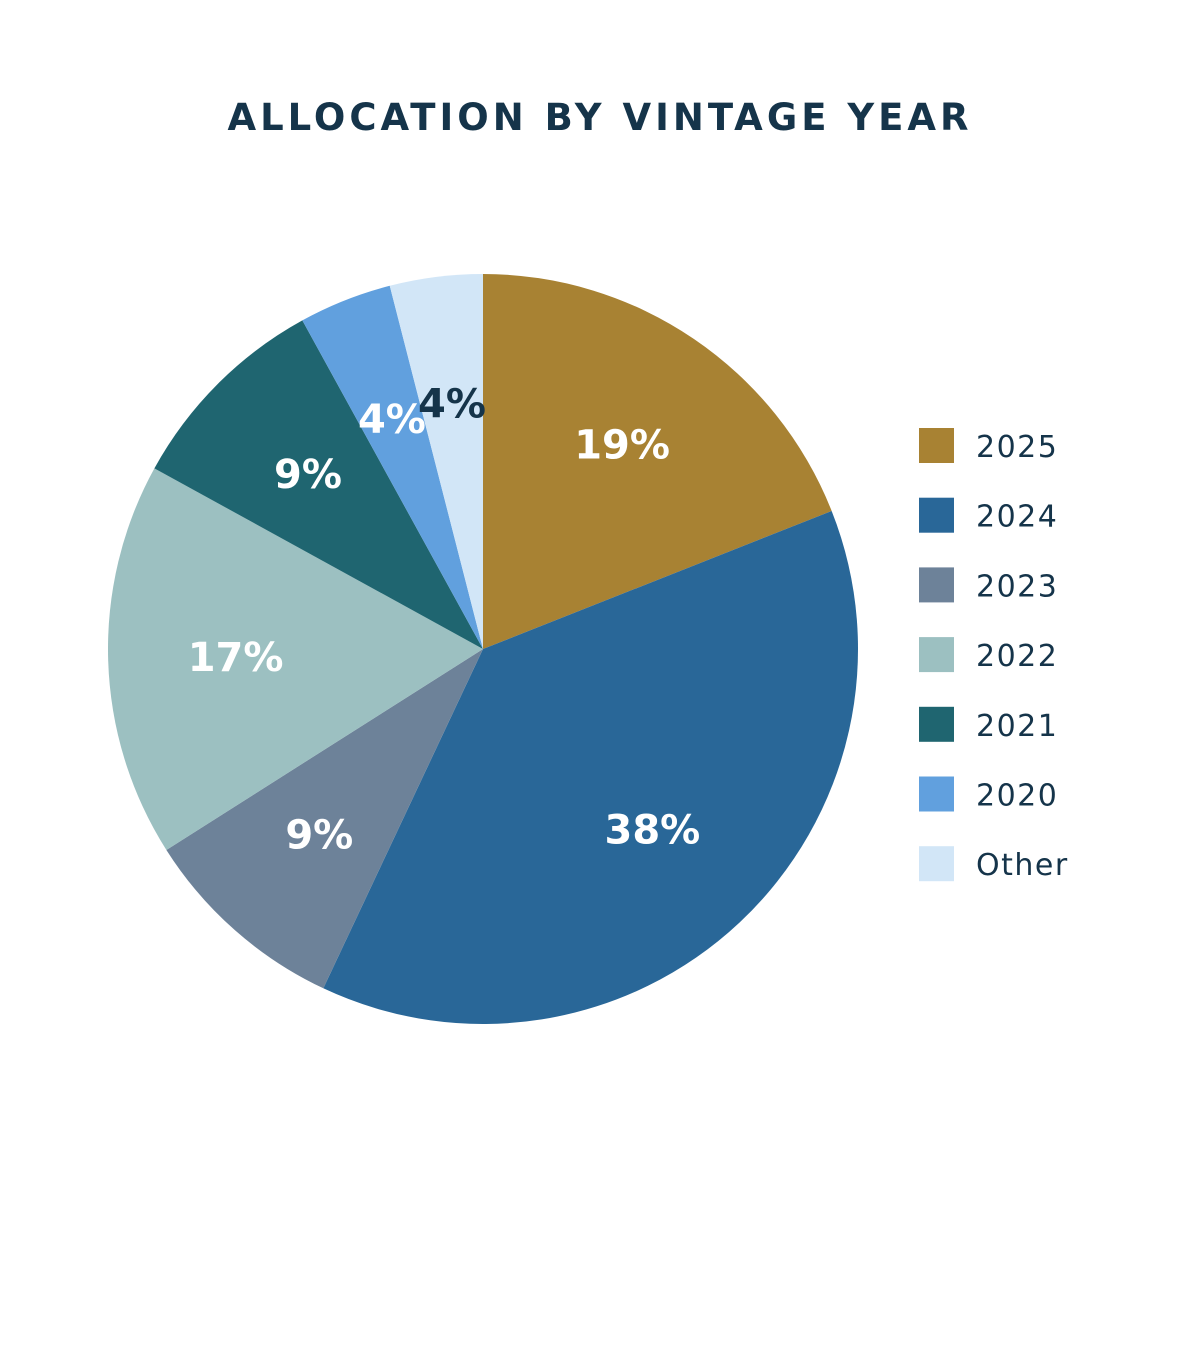  I want to click on slice-label-other: 4%, so click(452, 405).